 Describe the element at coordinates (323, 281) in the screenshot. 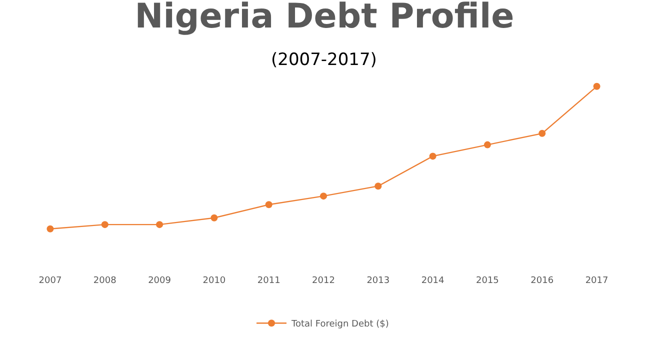

I see `x-tick-label: 2012` at that location.